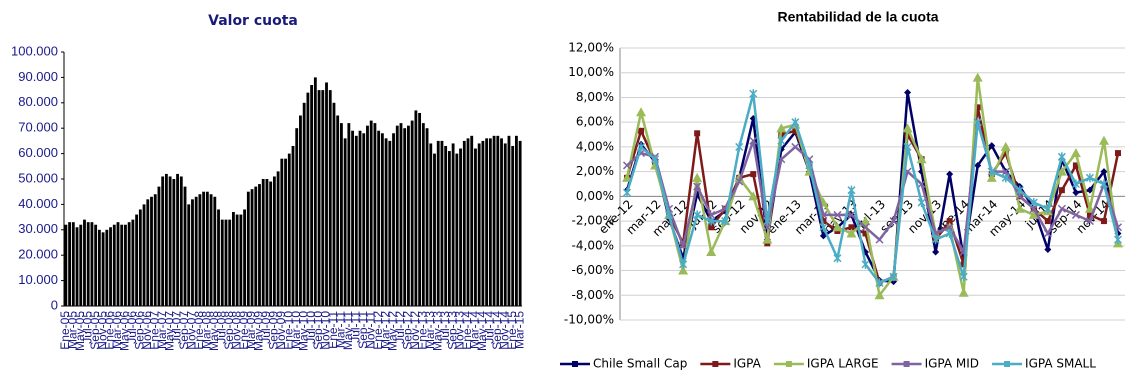  What do you see at coordinates (207, 330) in the screenshot?
I see `x-tick-label: Mar-08` at bounding box center [207, 330].